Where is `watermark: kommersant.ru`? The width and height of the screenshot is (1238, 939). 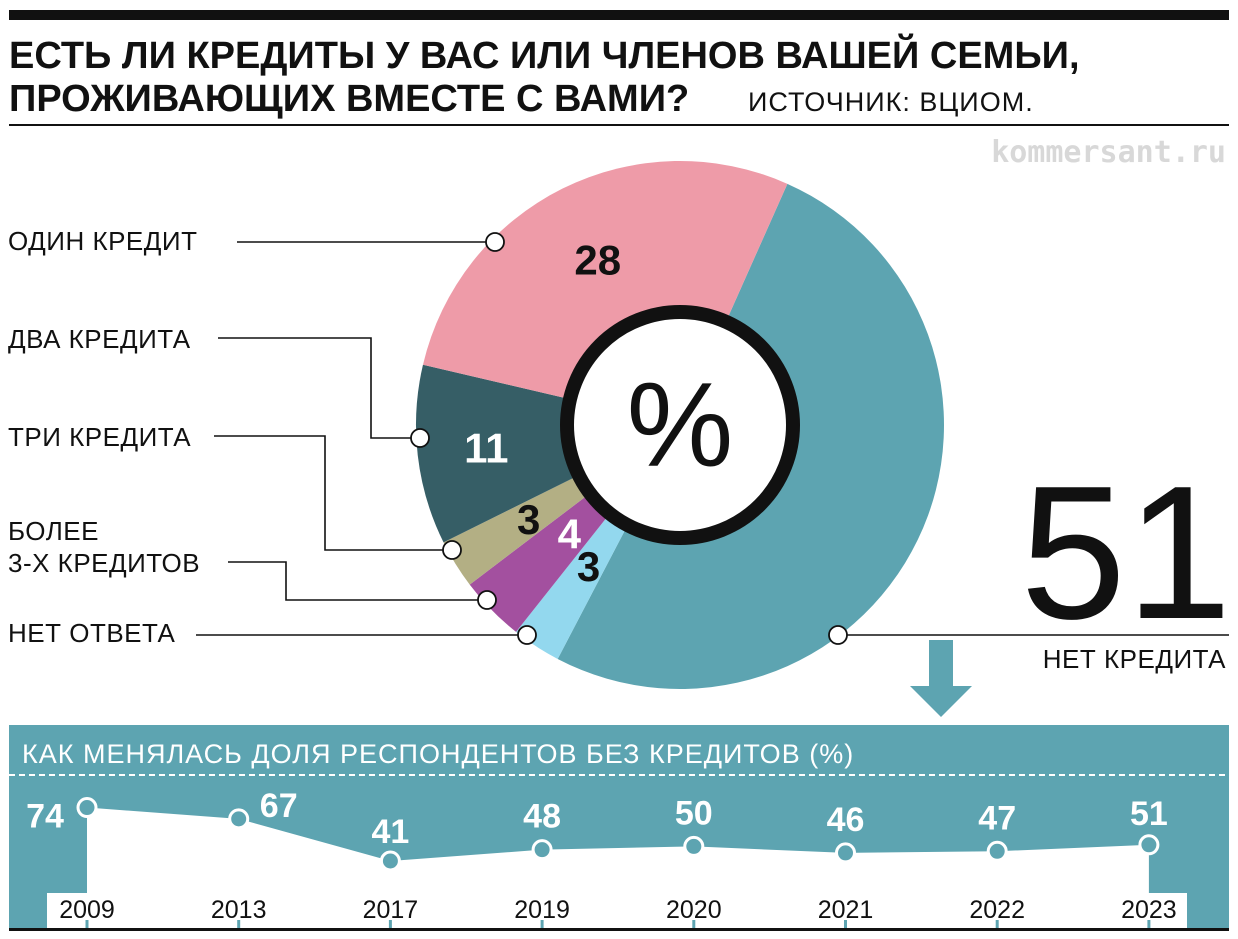 watermark: kommersant.ru is located at coordinates (1108, 152).